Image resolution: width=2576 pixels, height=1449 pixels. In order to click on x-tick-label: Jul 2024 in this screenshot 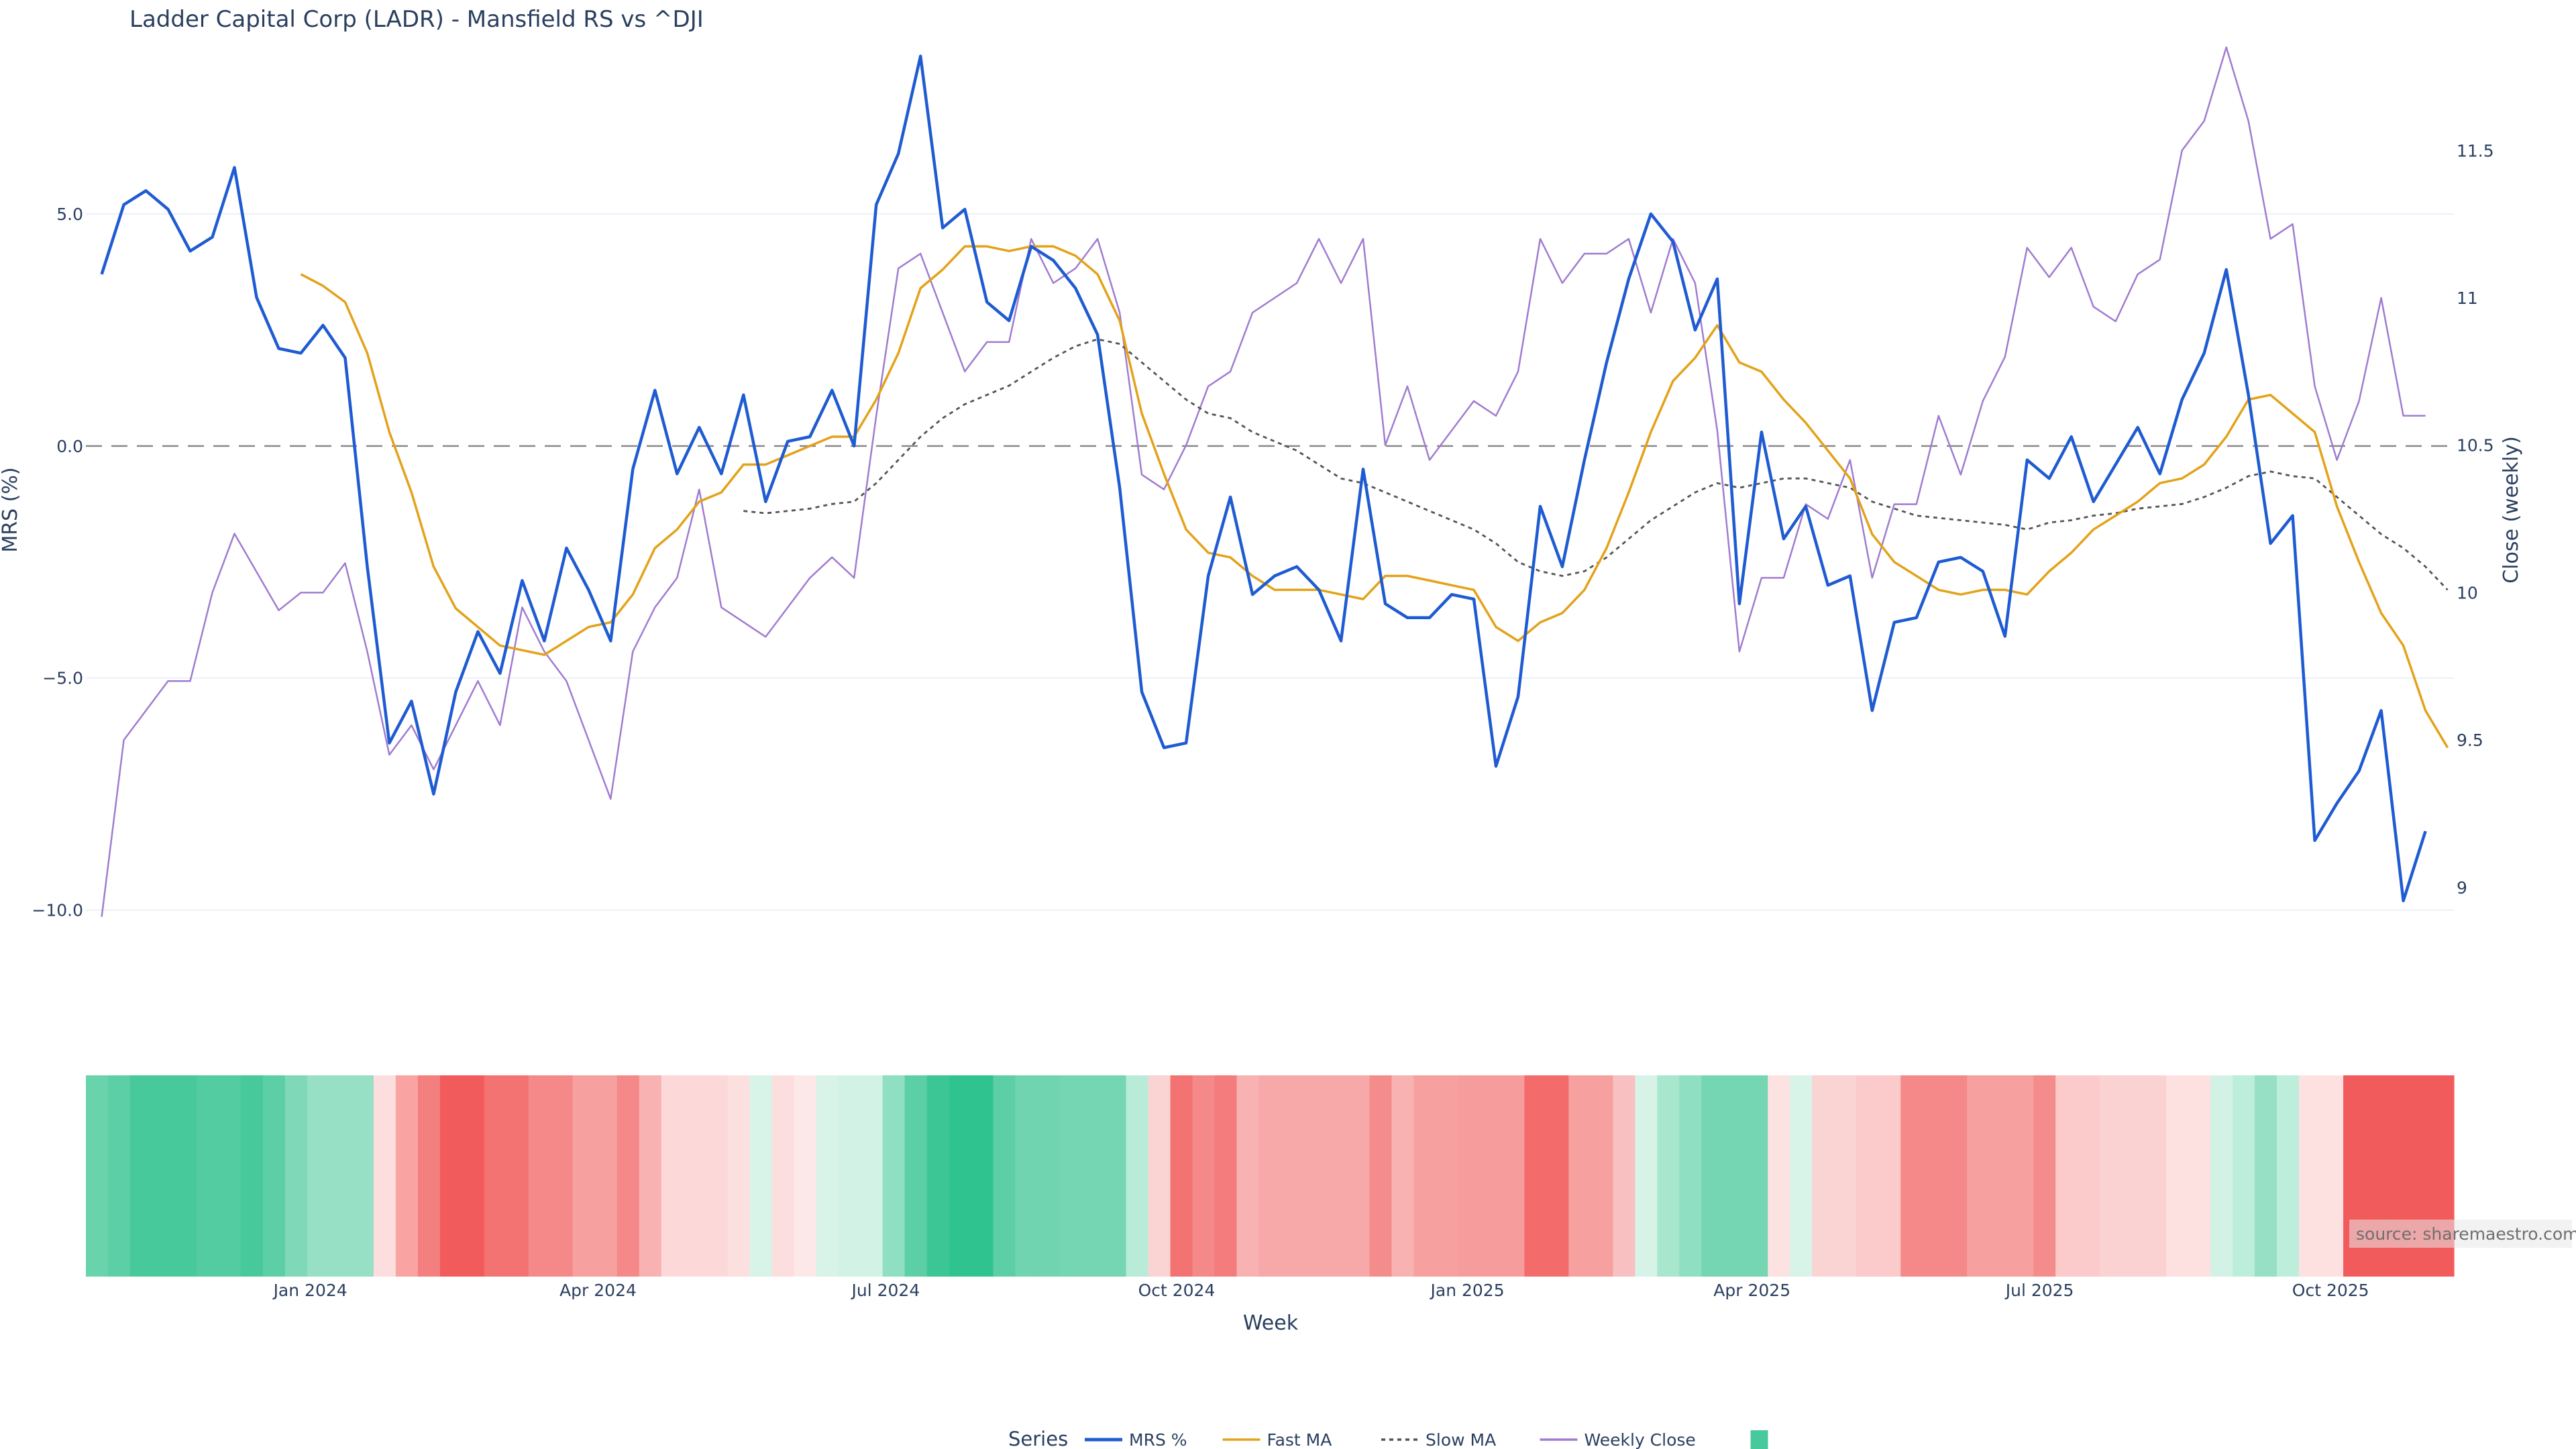, I will do `click(885, 1290)`.